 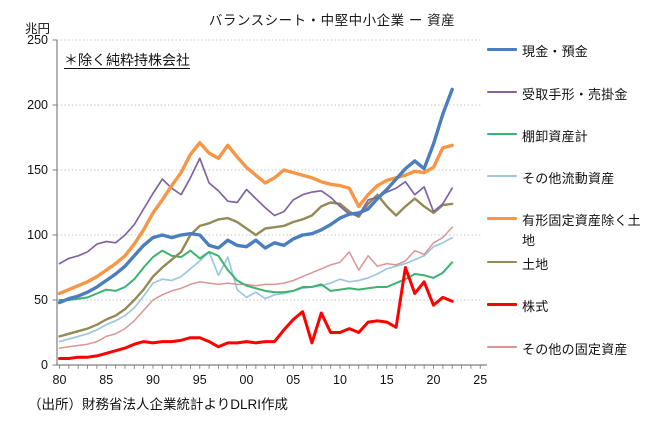 I want to click on y-axis-label: 150, so click(x=37, y=170).